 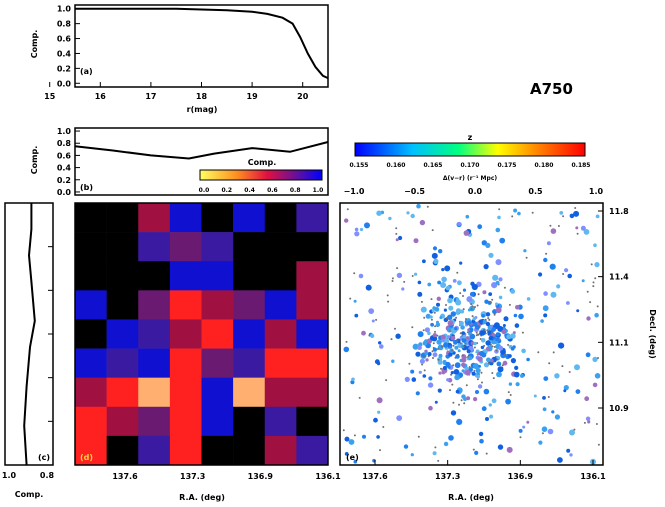 What do you see at coordinates (359, 165) in the screenshot?
I see `scatter-colorbar-tick: 0.155` at bounding box center [359, 165].